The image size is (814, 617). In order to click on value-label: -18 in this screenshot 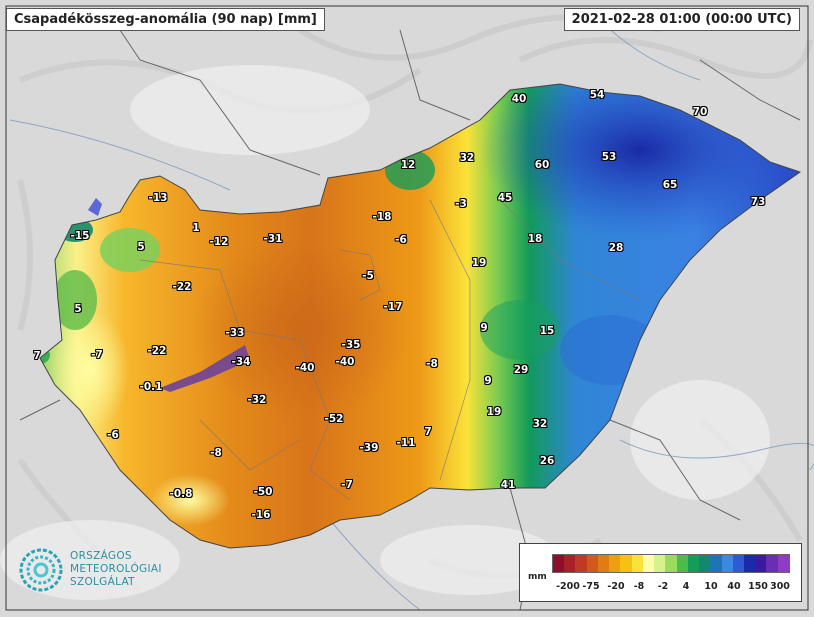, I will do `click(382, 217)`.